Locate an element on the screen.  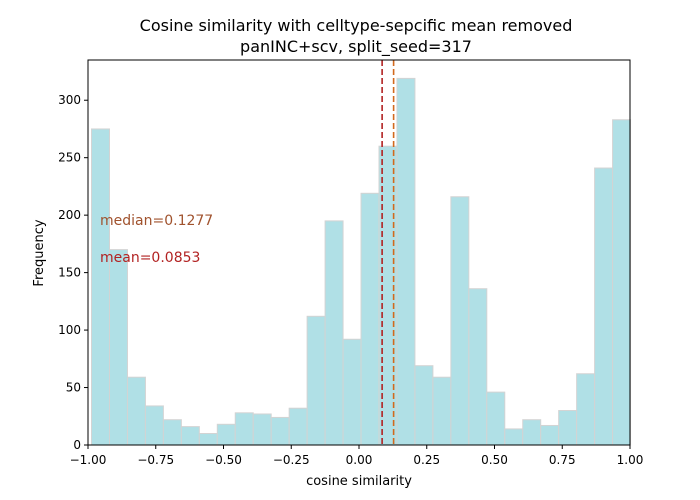
y-tick-label: 300 is located at coordinates (69, 100).